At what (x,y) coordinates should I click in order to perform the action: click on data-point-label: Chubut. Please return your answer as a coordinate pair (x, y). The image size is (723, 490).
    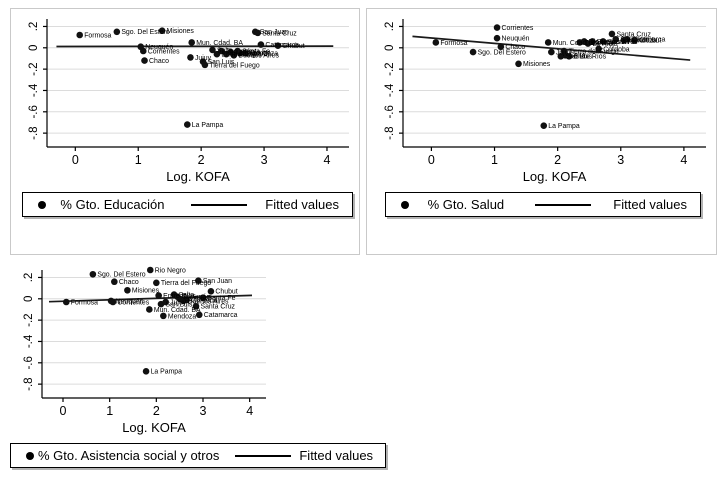
    Looking at the image, I should click on (293, 46).